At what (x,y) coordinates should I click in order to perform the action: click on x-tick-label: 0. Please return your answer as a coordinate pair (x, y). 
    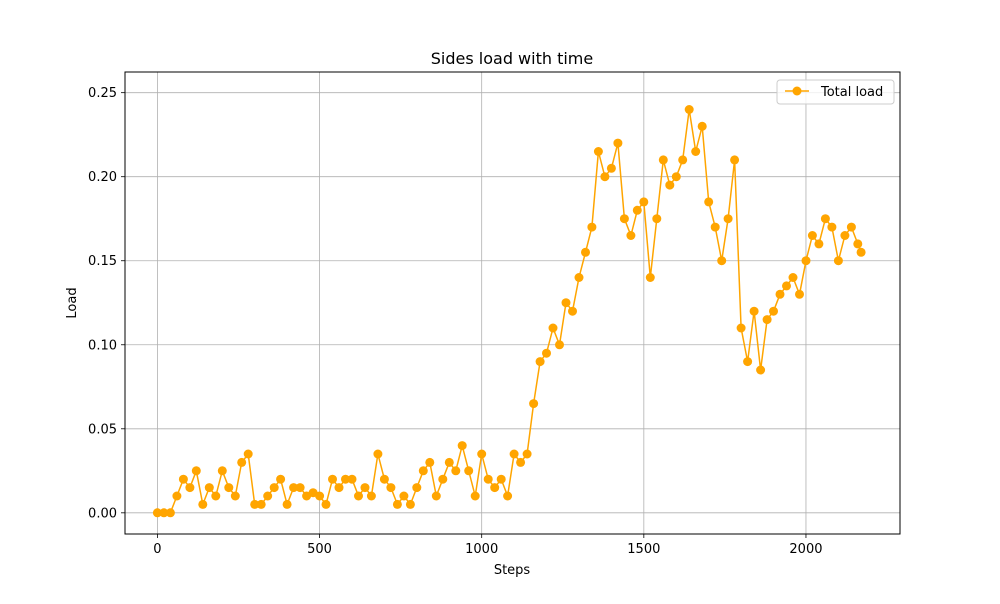
    Looking at the image, I should click on (157, 549).